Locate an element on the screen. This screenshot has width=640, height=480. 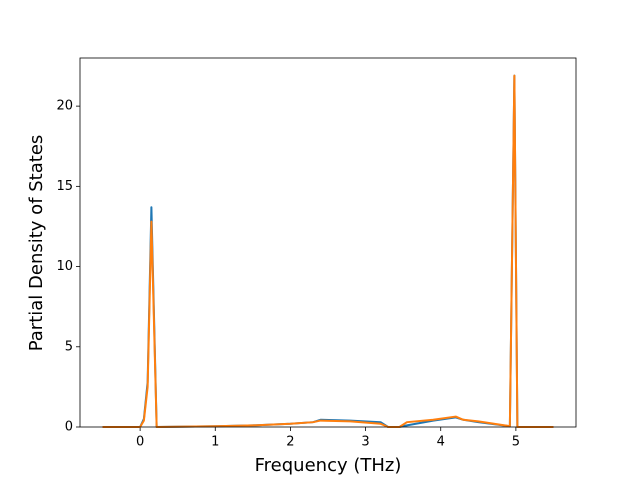
x-axis-label: Frequency (THz) is located at coordinates (328, 465).